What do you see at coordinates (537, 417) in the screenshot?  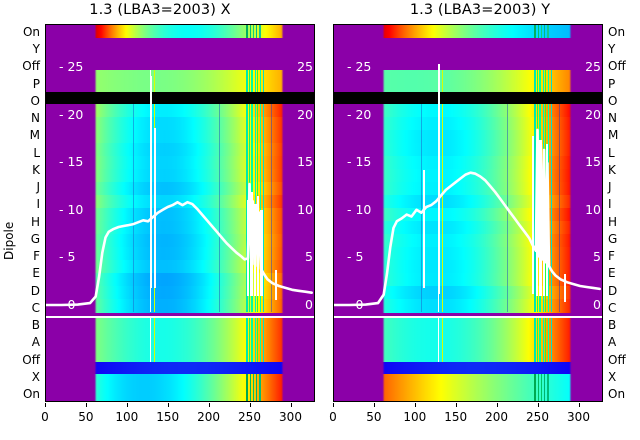 I see `x-tick-label: 250` at bounding box center [537, 417].